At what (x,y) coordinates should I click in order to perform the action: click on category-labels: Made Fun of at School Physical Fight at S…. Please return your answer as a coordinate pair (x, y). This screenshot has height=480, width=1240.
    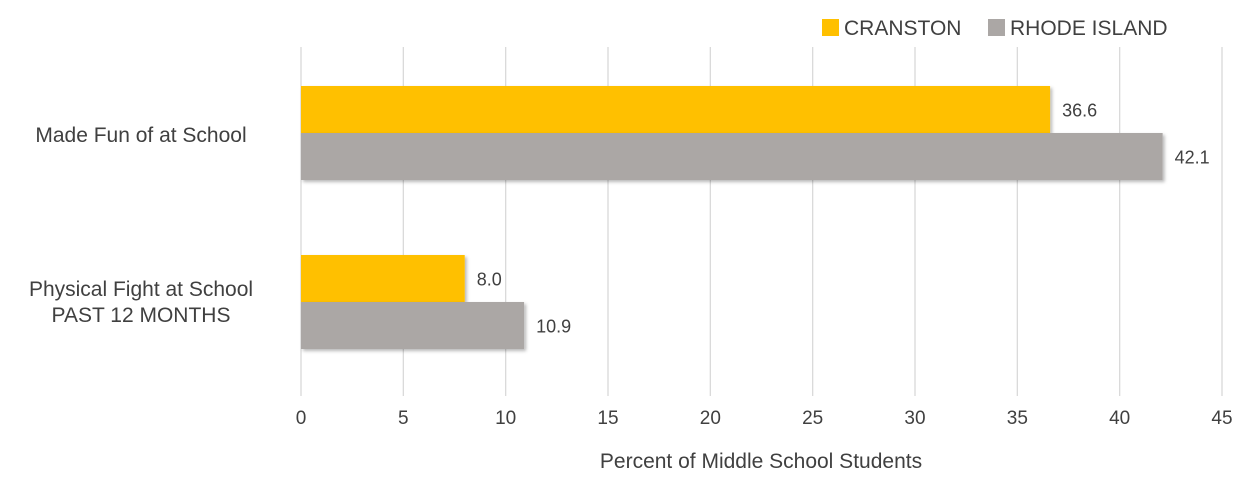
    Looking at the image, I should click on (141, 225).